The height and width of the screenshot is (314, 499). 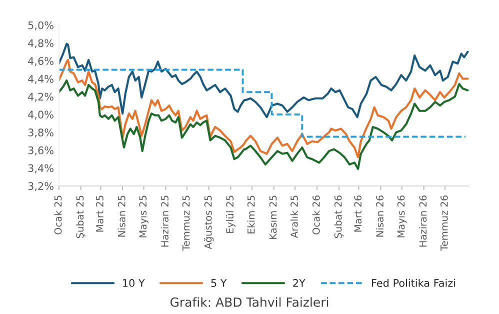 What do you see at coordinates (186, 223) in the screenshot?
I see `x-tick-label: Temmuz 25` at bounding box center [186, 223].